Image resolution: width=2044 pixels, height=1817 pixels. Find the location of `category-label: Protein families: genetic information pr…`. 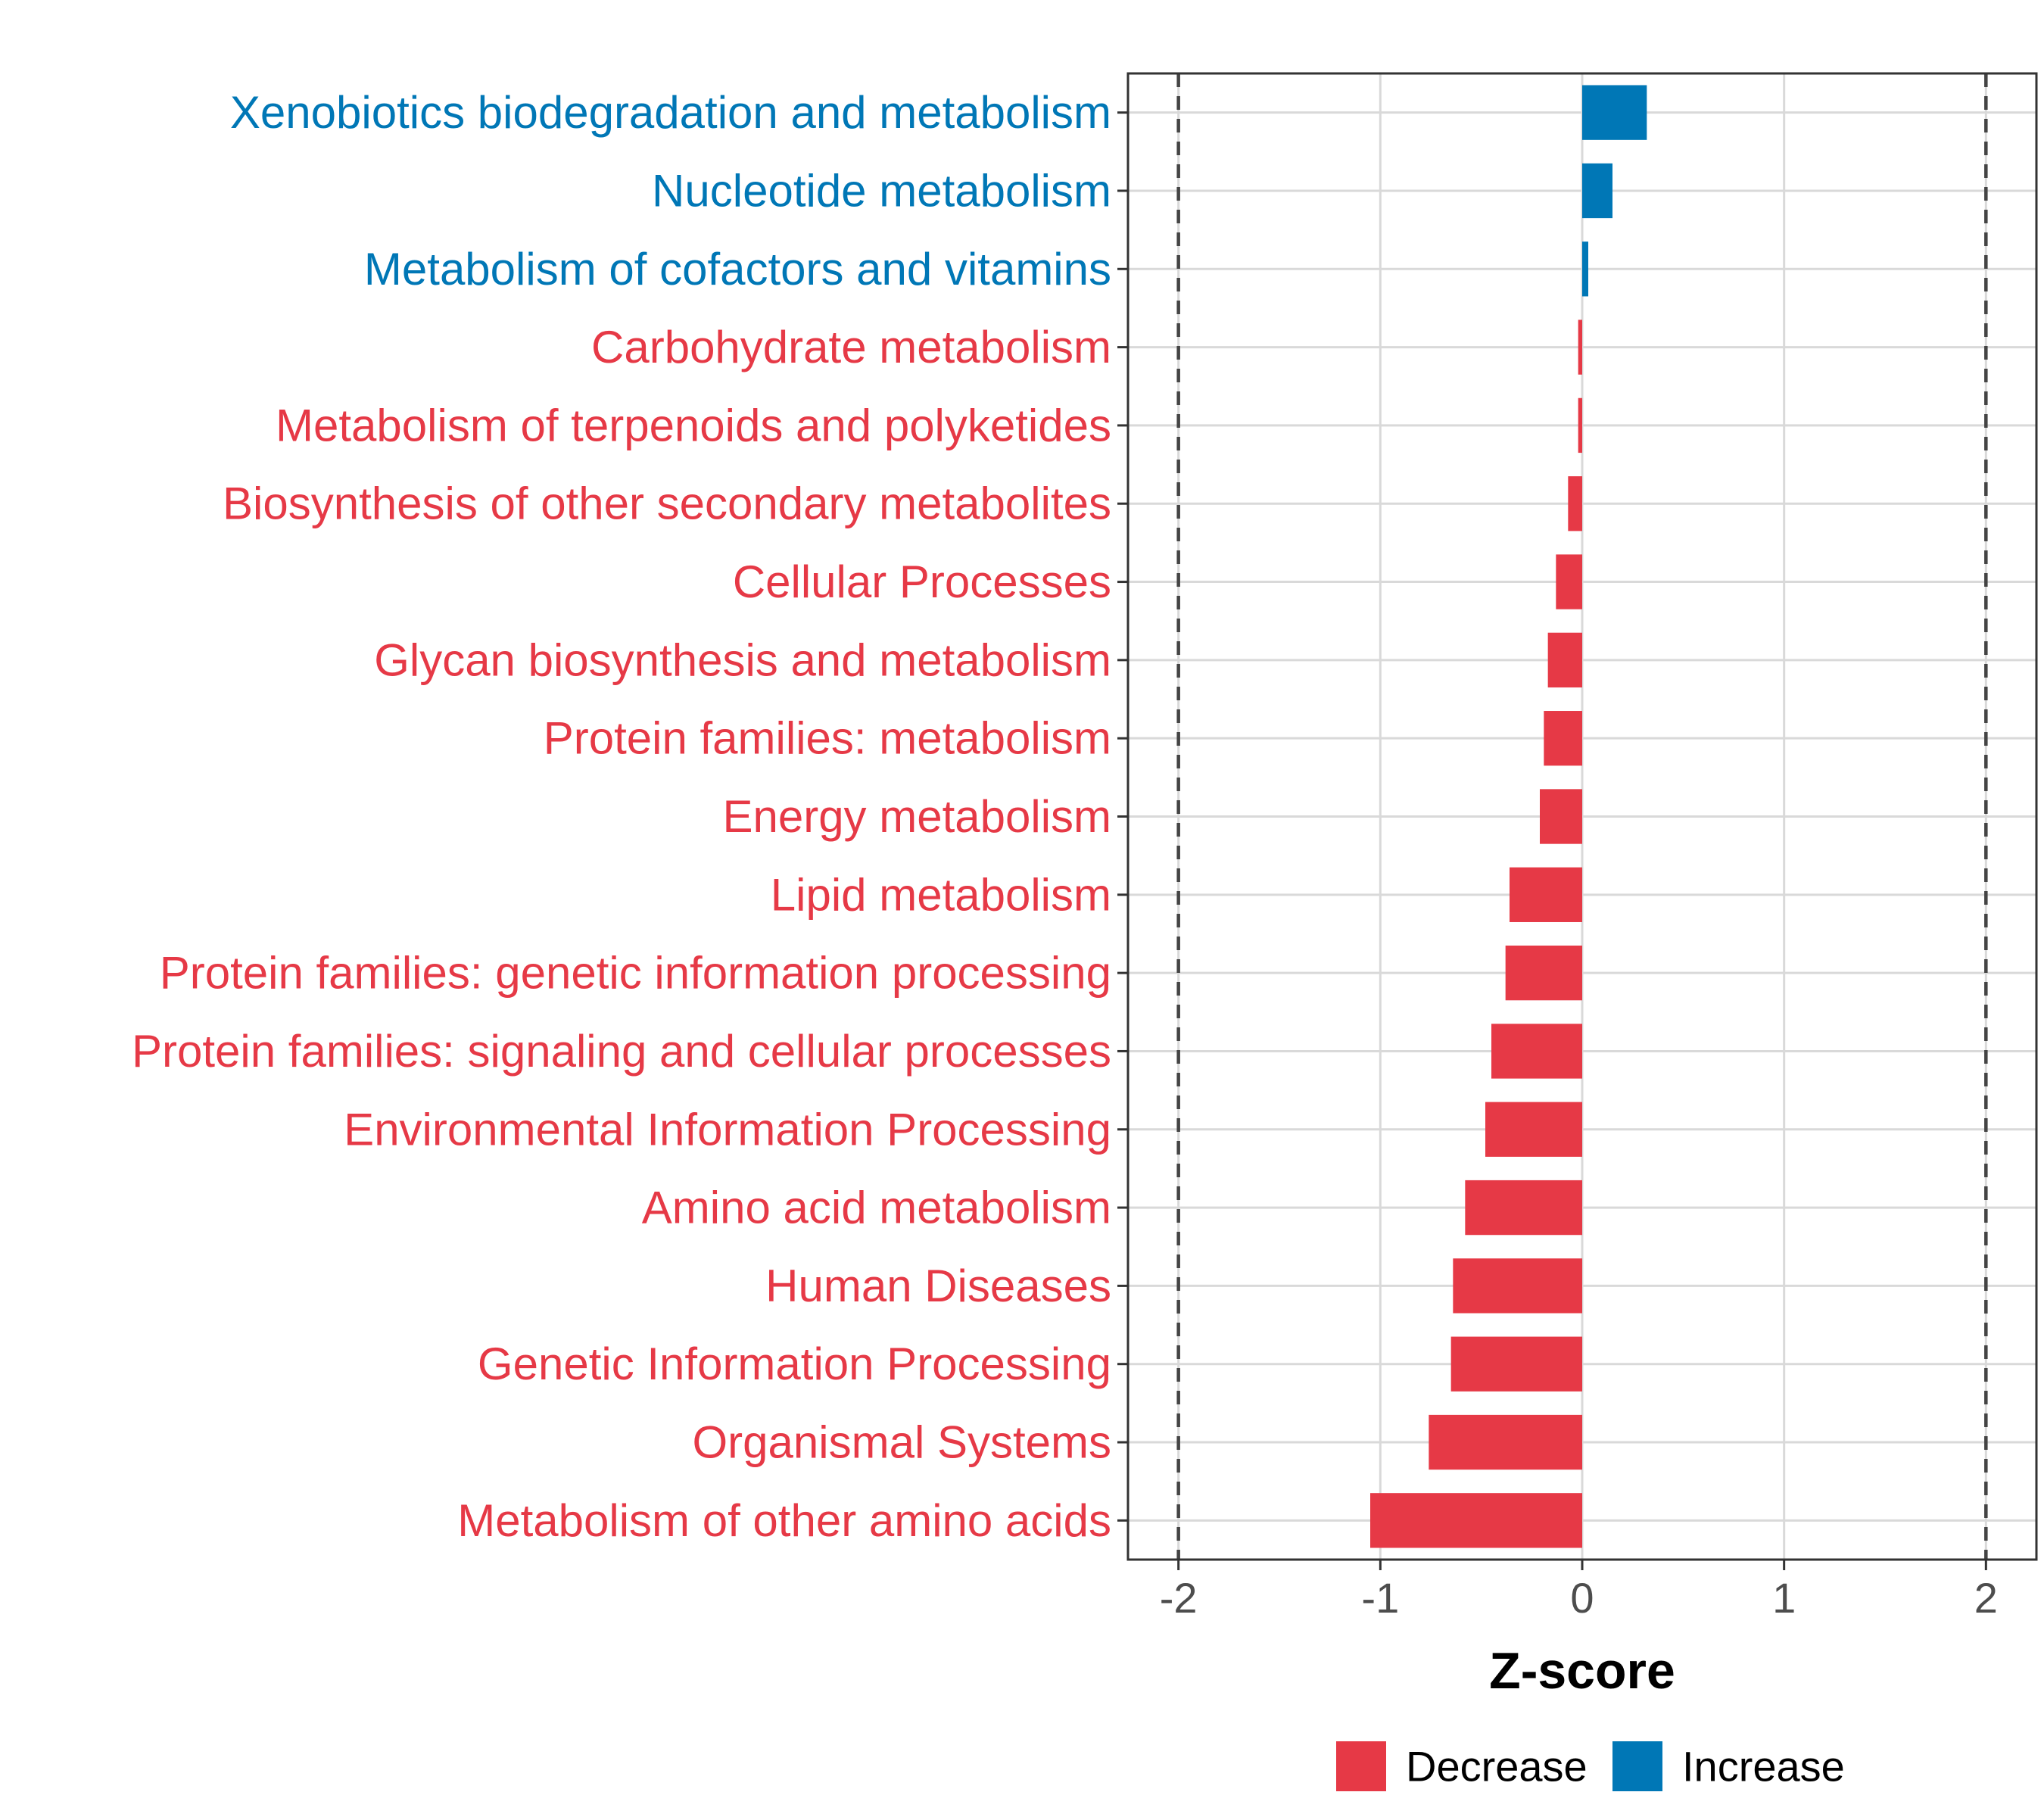

category-label: Protein families: genetic information pr… is located at coordinates (635, 973).